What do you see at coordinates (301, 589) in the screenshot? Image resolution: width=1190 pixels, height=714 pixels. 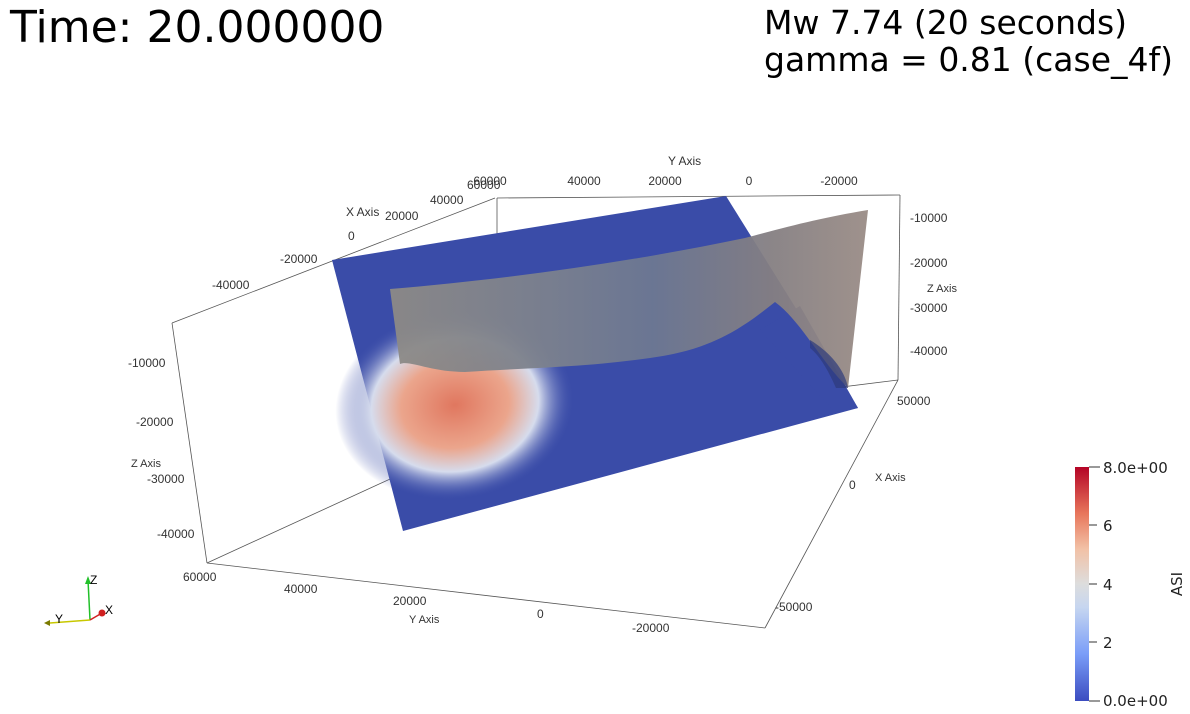 I see `bottom-y-tick: 40000` at bounding box center [301, 589].